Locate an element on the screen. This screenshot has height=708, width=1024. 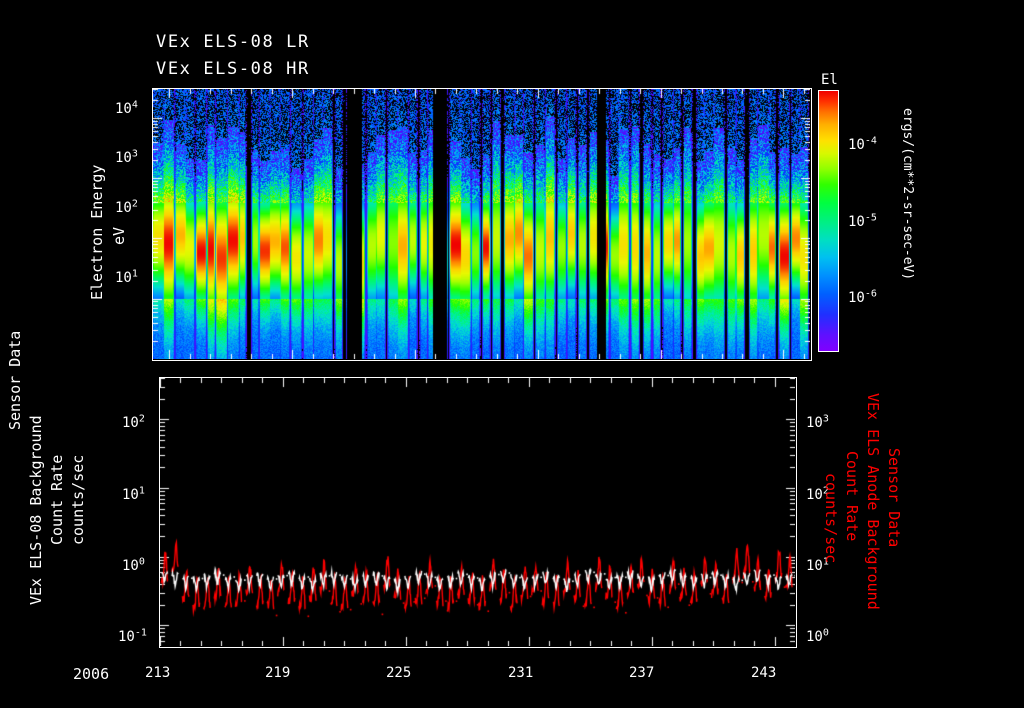
bottom-left-ytick-10e0: 10⁰ is located at coordinates (133, 565).